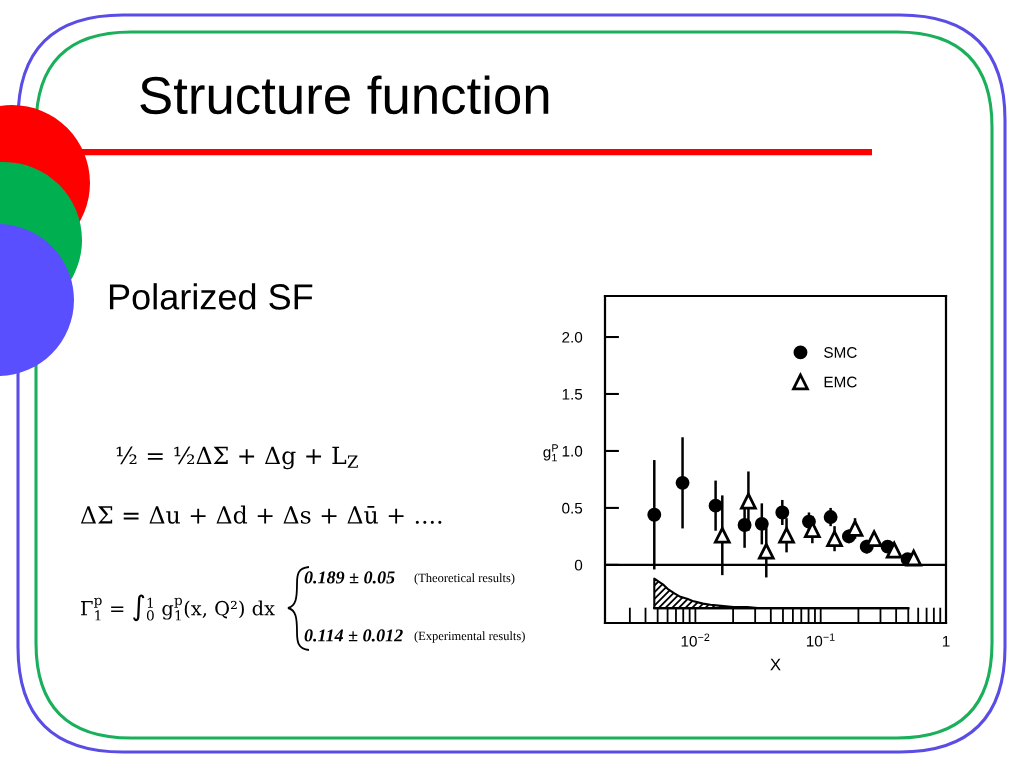 This screenshot has height=768, width=1024. Describe the element at coordinates (820, 640) in the screenshot. I see `x-tick-label: 10$^{−1}$` at that location.